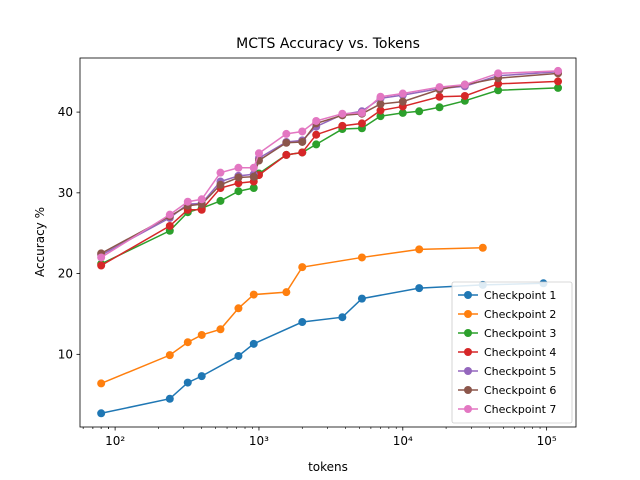 The image size is (640, 480). I want to click on legend-box, so click(512, 352).